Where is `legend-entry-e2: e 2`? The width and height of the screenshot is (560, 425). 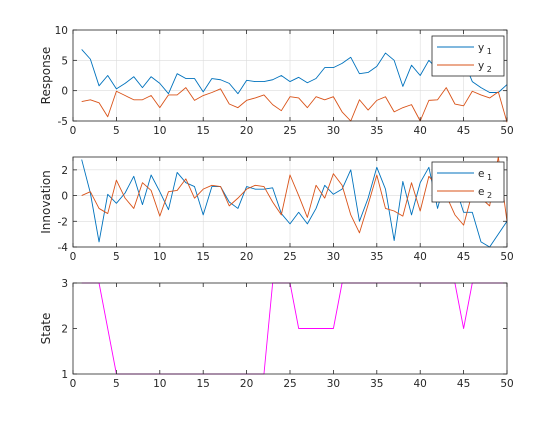
legend-entry-e2: e 2 is located at coordinates (485, 193).